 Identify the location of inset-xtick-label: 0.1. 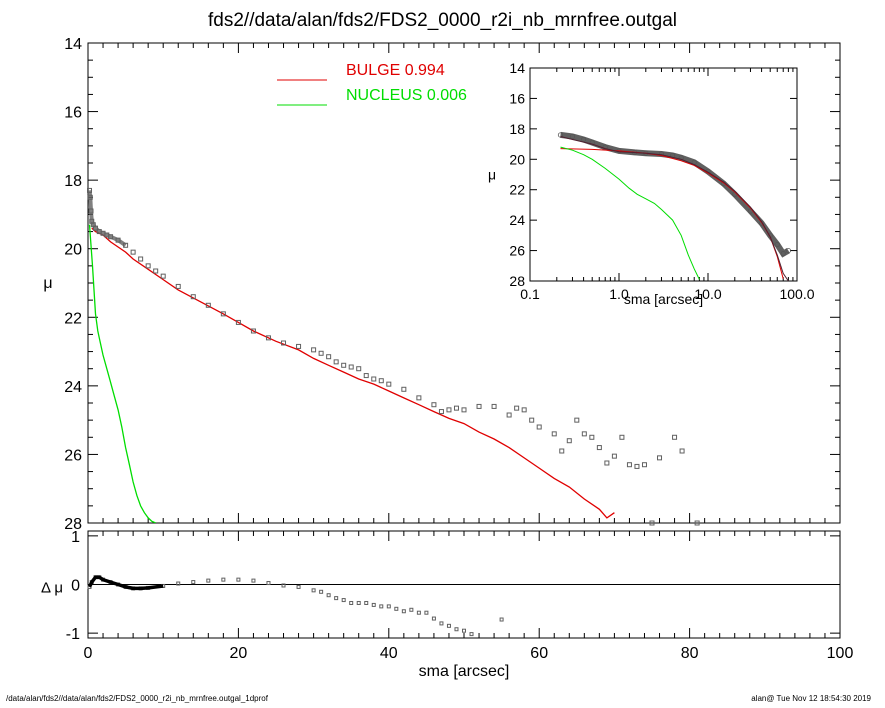
(530, 294).